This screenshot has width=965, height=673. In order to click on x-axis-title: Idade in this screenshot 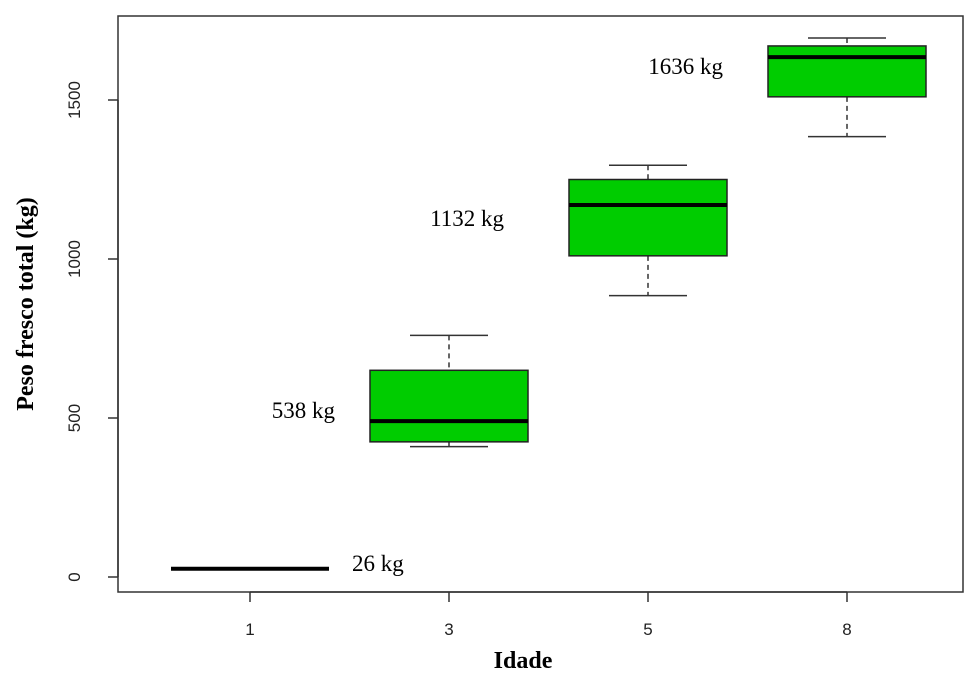, I will do `click(523, 660)`.